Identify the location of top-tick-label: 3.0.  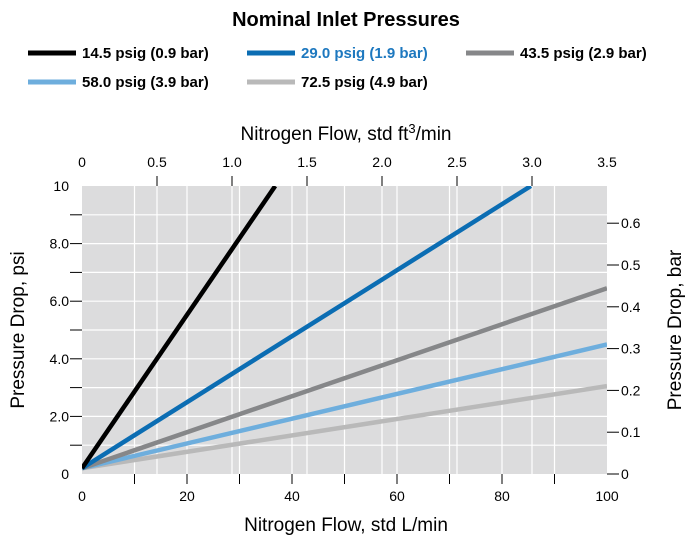
(532, 162).